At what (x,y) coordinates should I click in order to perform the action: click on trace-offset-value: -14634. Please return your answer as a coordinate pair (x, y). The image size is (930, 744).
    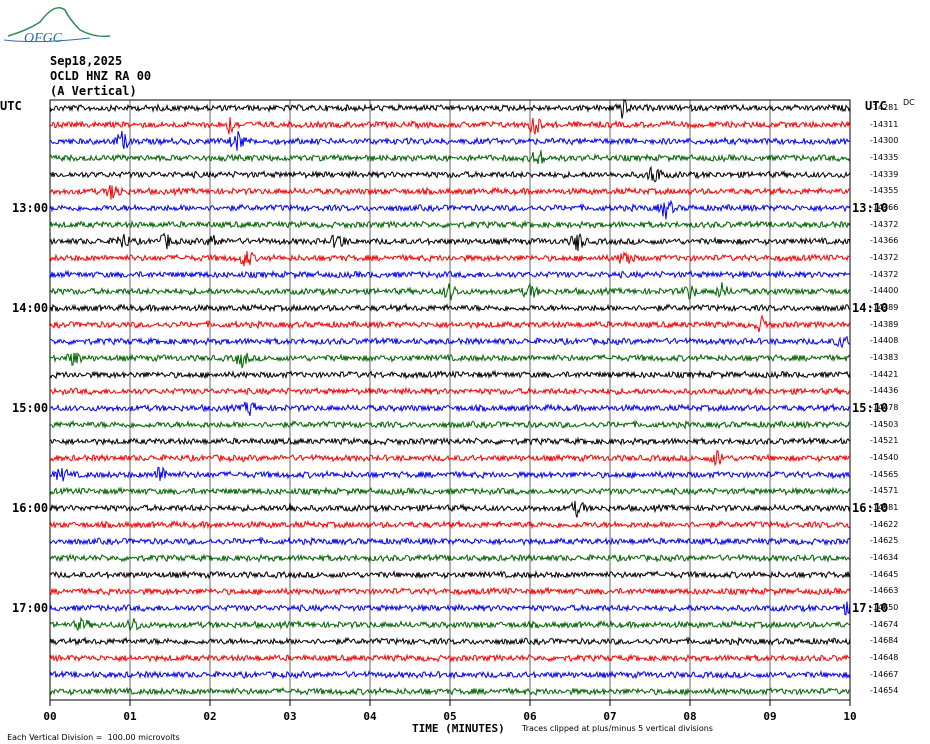
    Looking at the image, I should click on (884, 558).